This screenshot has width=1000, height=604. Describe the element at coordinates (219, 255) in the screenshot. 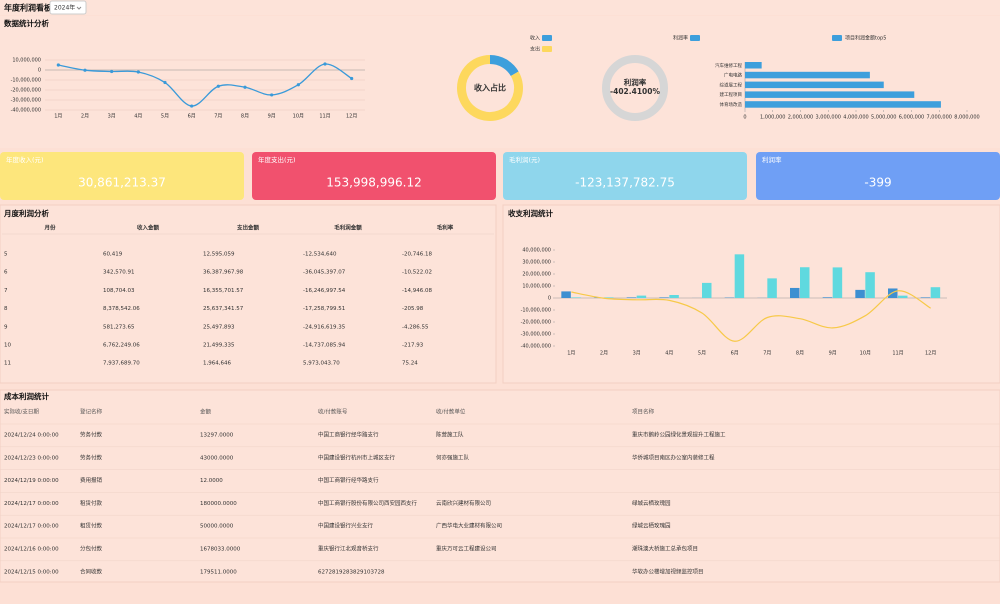

I see `table-cell: 12,595,059` at that location.